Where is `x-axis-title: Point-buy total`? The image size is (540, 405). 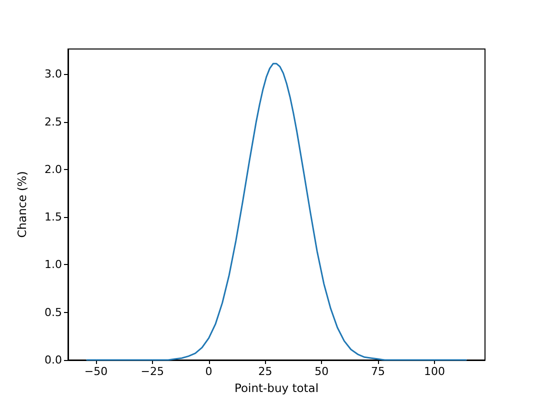 x-axis-title: Point-buy total is located at coordinates (276, 388).